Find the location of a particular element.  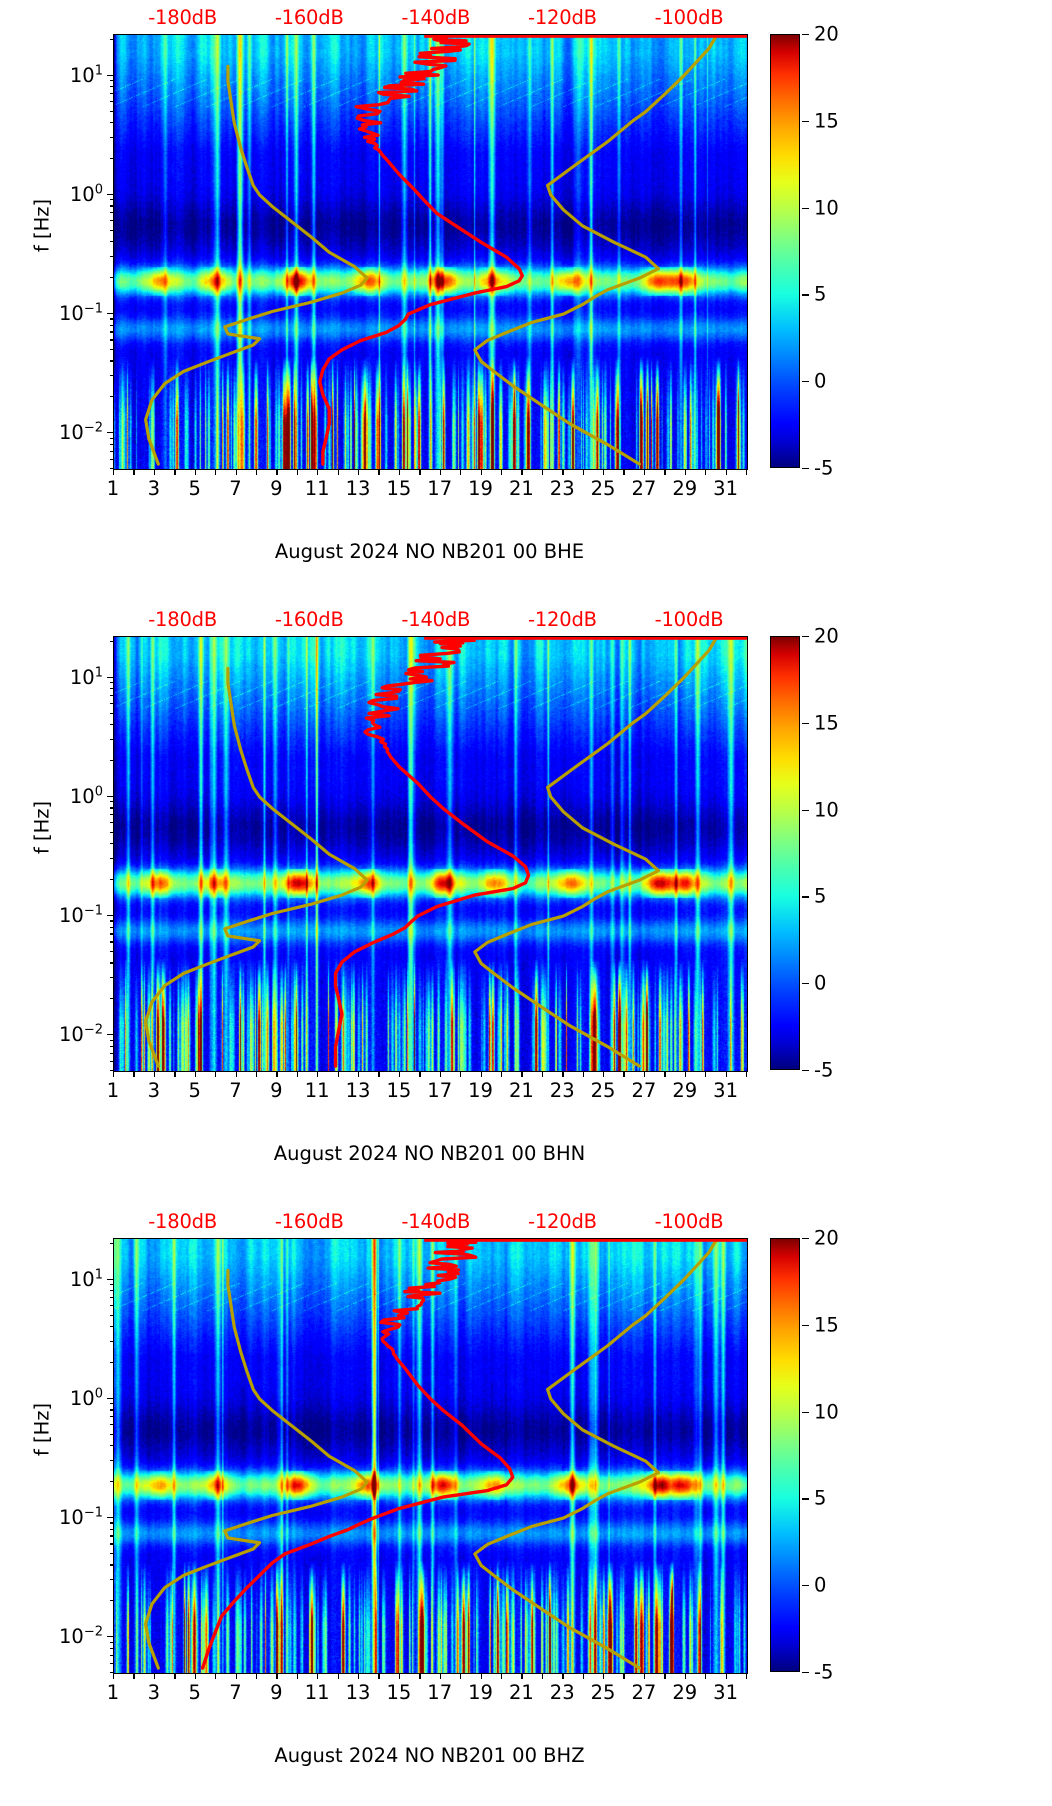

x-axis-tick-label: 9 is located at coordinates (276, 1090).